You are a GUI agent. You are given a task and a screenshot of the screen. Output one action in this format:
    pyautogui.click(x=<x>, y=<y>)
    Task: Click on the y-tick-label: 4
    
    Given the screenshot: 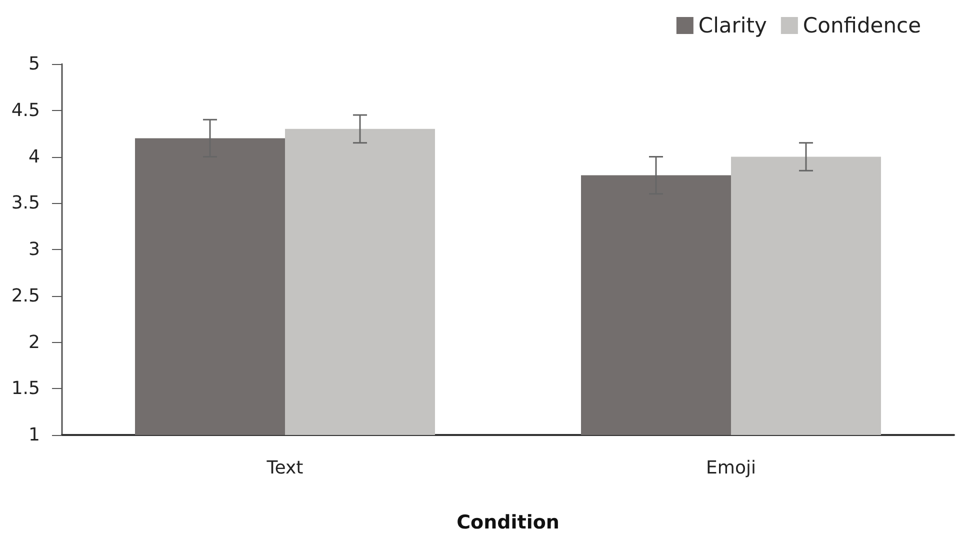 What is the action you would take?
    pyautogui.click(x=34, y=157)
    